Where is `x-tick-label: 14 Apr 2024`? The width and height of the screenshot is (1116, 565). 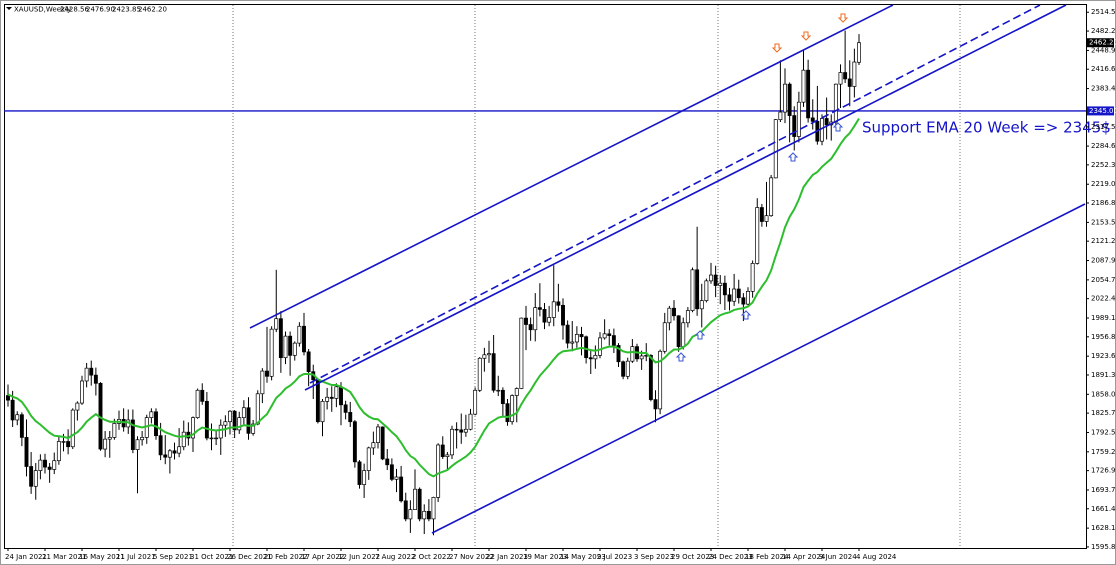 x-tick-label: 14 Apr 2024 is located at coordinates (804, 557).